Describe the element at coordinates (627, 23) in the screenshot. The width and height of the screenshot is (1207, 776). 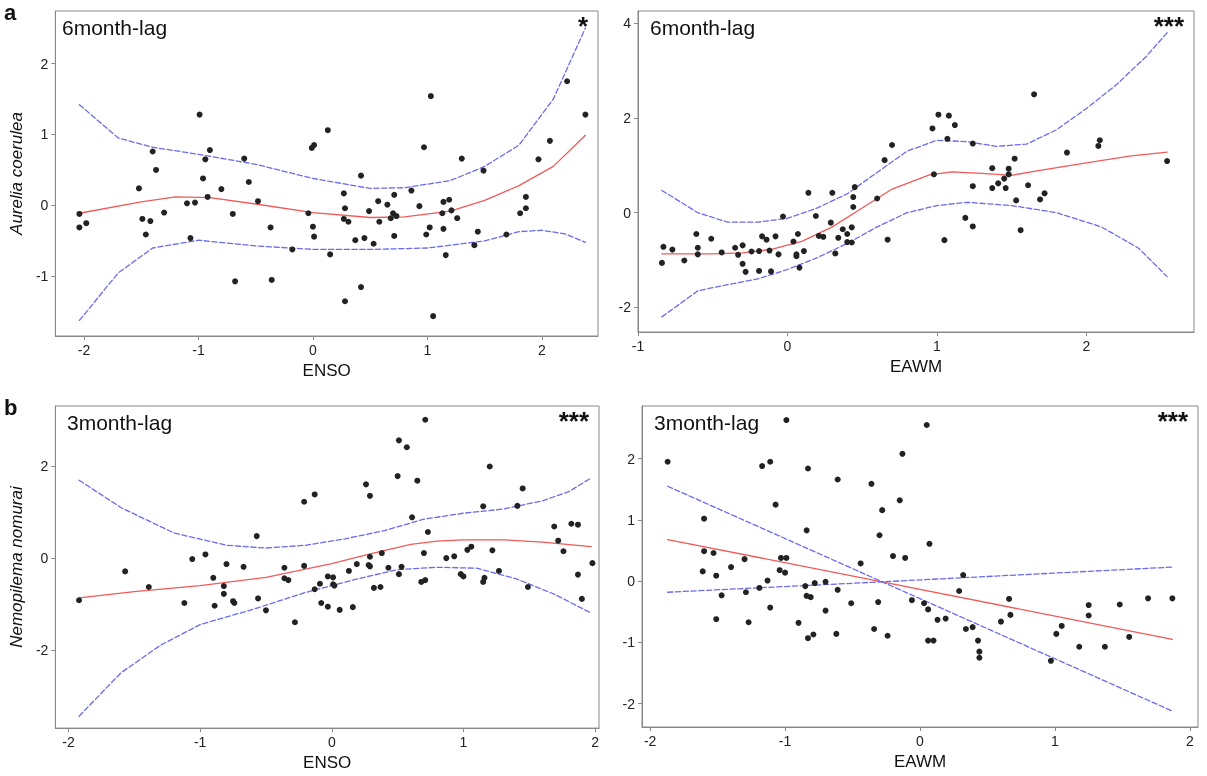
I see `y-tick-label: 4` at that location.